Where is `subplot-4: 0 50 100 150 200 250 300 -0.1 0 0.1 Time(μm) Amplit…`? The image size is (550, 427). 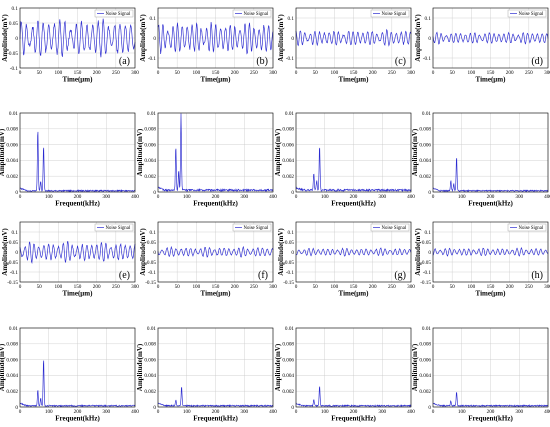
subplot-4: 0 50 100 150 200 250 300 -0.1 0 0.1 Time(μm) Amplit… is located at coordinates (482, 45).